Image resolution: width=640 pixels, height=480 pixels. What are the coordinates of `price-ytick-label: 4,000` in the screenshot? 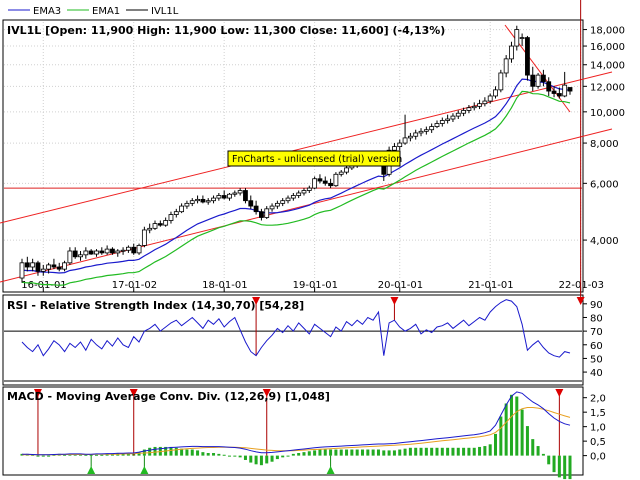 It's located at (604, 241).